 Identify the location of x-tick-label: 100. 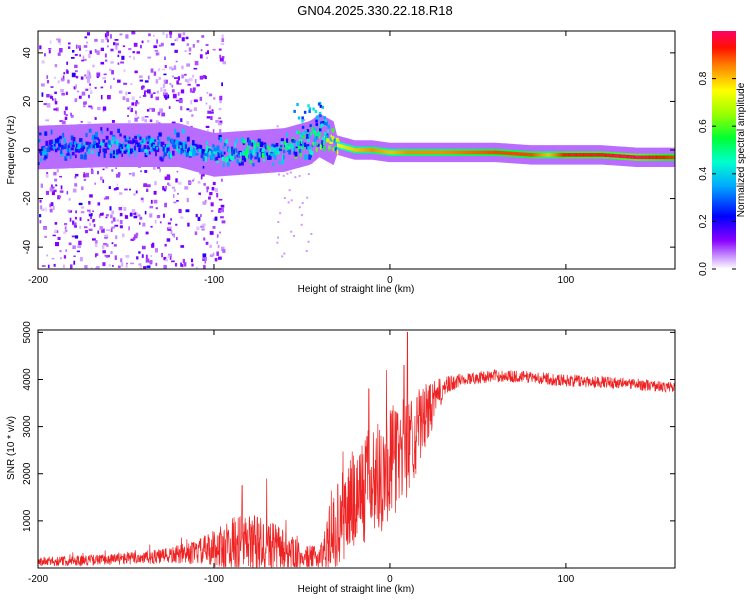
(566, 579).